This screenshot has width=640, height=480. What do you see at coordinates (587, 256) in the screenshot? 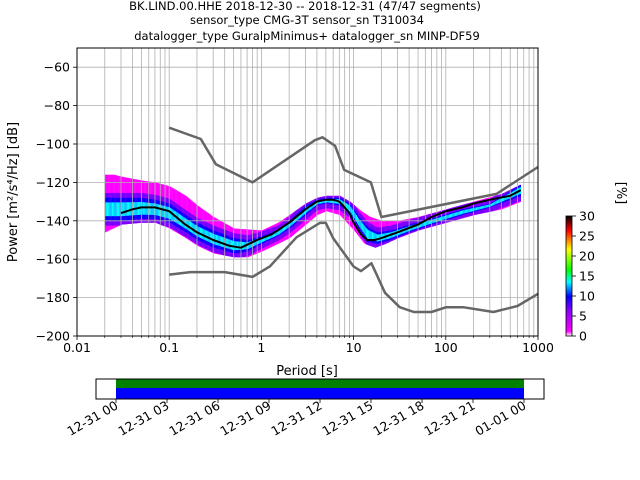
I see `colorbar-tick-label: 20` at bounding box center [587, 256].